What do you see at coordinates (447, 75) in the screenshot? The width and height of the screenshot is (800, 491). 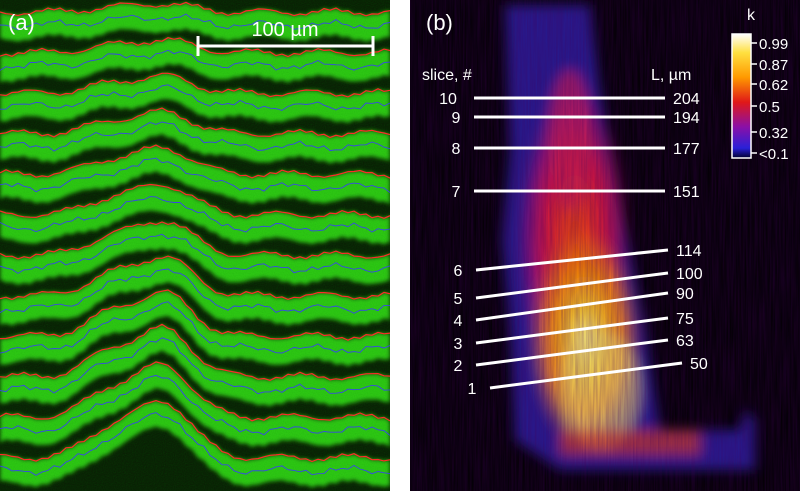 I see `slice-header: slice, #` at bounding box center [447, 75].